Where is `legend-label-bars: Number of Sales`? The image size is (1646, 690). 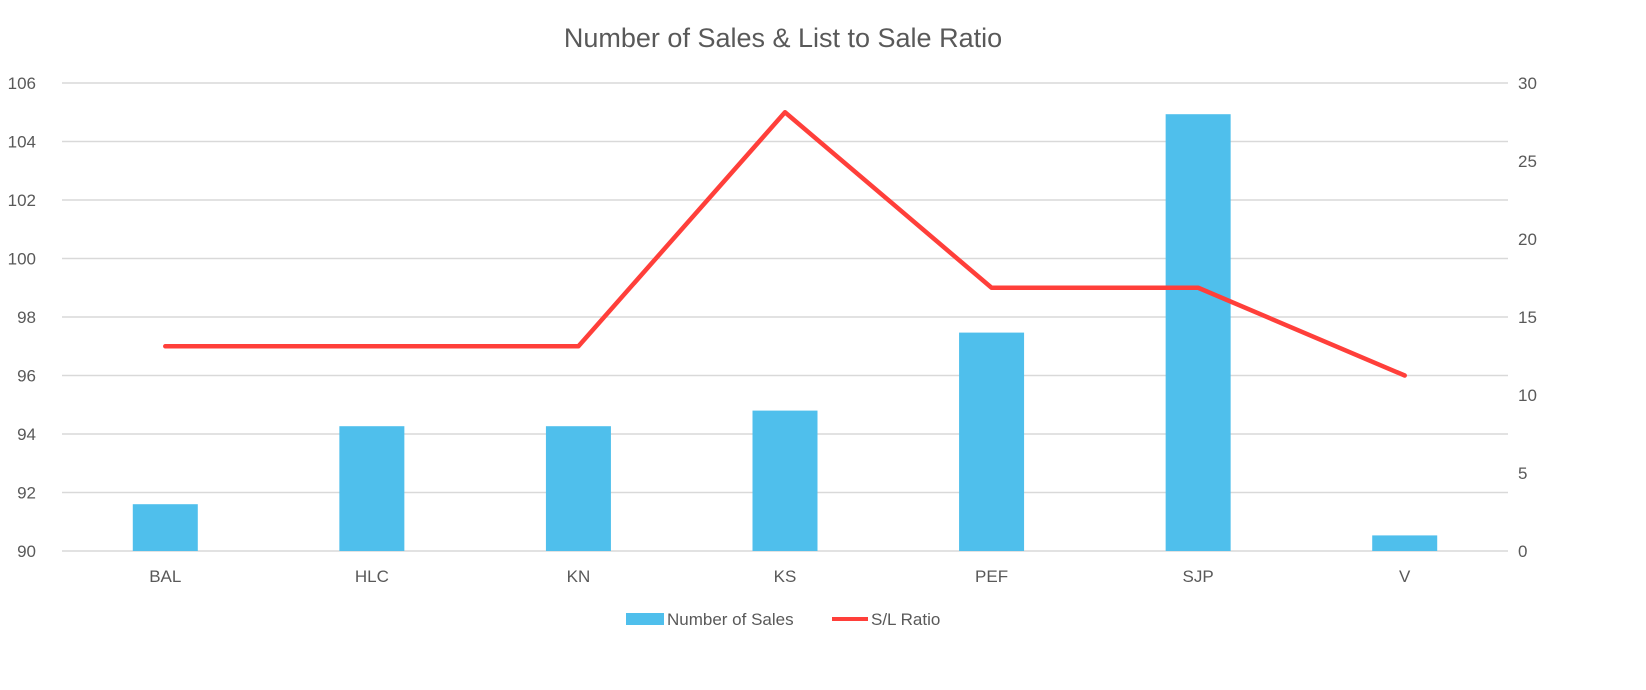 legend-label-bars: Number of Sales is located at coordinates (730, 619).